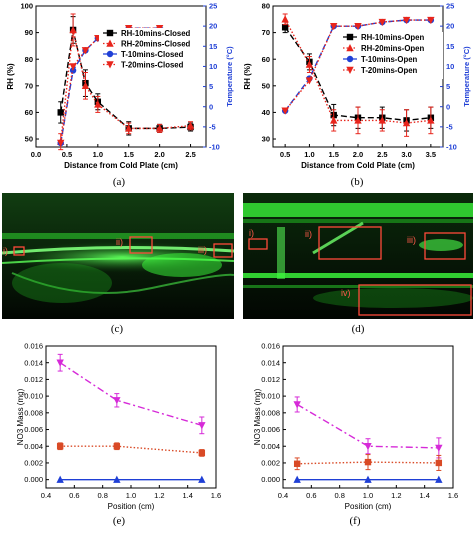  I want to click on legend-label: T-20mins-Open, so click(389, 70).